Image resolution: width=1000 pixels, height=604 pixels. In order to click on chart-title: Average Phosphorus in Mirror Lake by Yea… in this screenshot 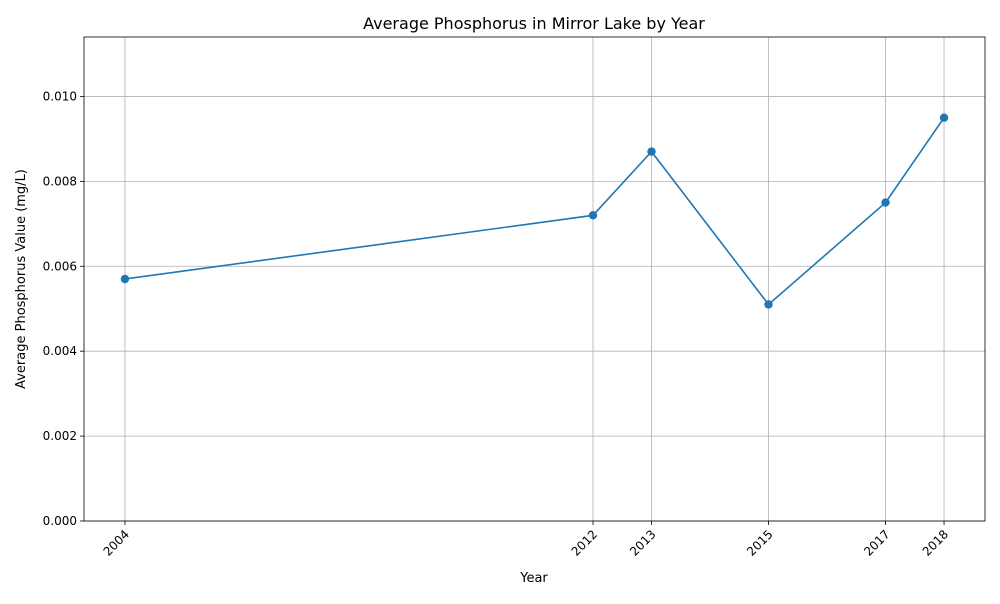, I will do `click(534, 23)`.